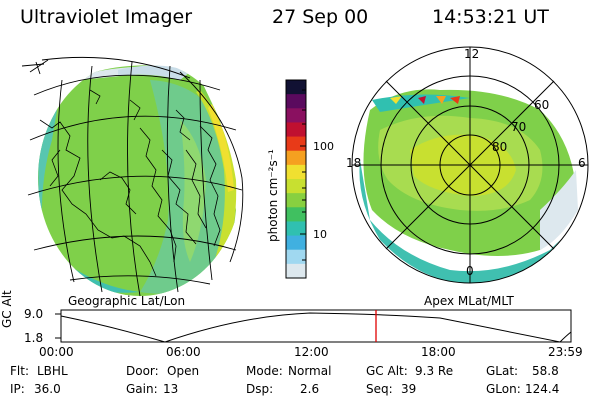 The width and height of the screenshot is (600, 400). Describe the element at coordinates (323, 146) in the screenshot. I see `colorbar-tick-100: 100` at that location.